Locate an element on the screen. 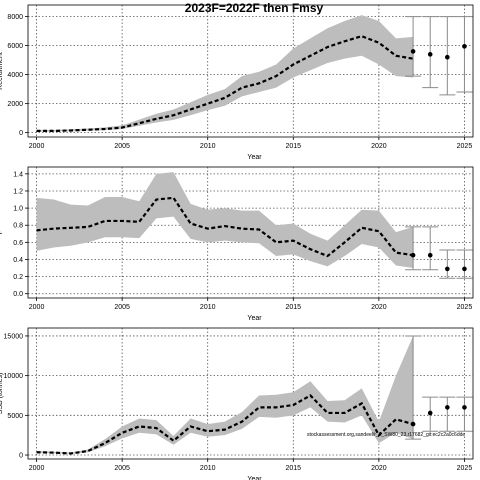 This screenshot has height=480, width=480. y-tick-label: 0.0 is located at coordinates (18, 294).